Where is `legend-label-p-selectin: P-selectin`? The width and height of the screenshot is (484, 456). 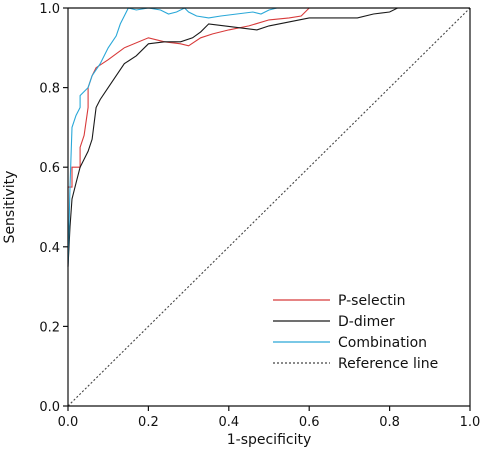
legend-label-p-selectin: P-selectin is located at coordinates (372, 301).